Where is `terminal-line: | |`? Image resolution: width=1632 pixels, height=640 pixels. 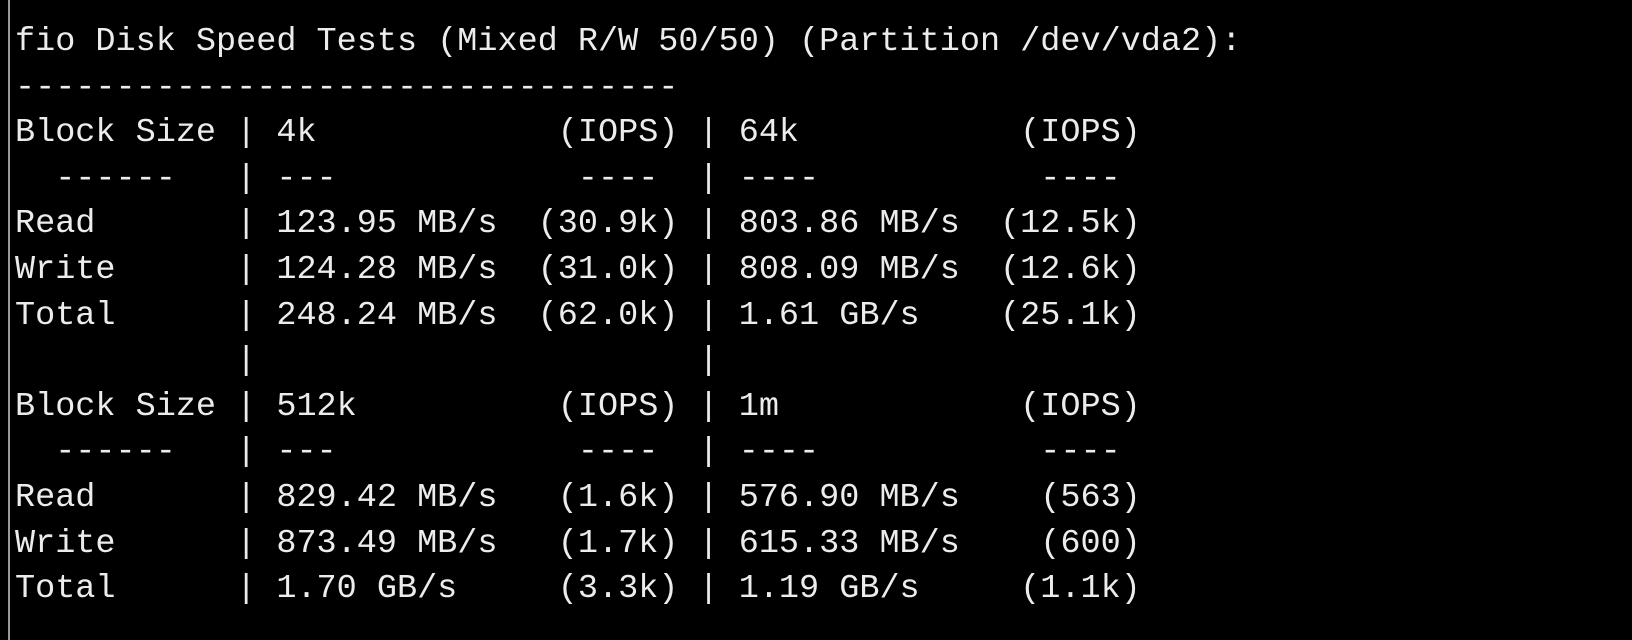 terminal-line: | | is located at coordinates (367, 361).